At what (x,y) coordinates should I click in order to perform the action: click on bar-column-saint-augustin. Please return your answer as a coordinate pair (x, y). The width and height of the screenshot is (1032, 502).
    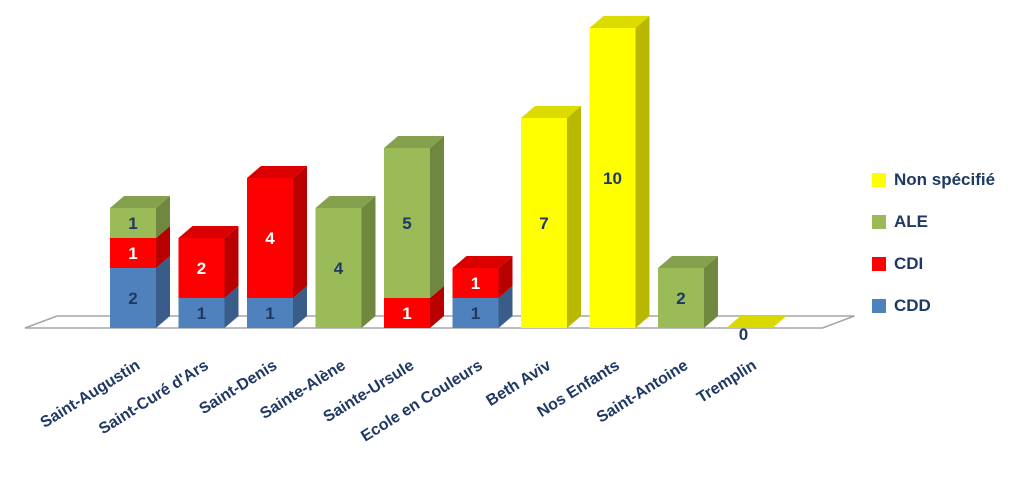
    Looking at the image, I should click on (140, 262).